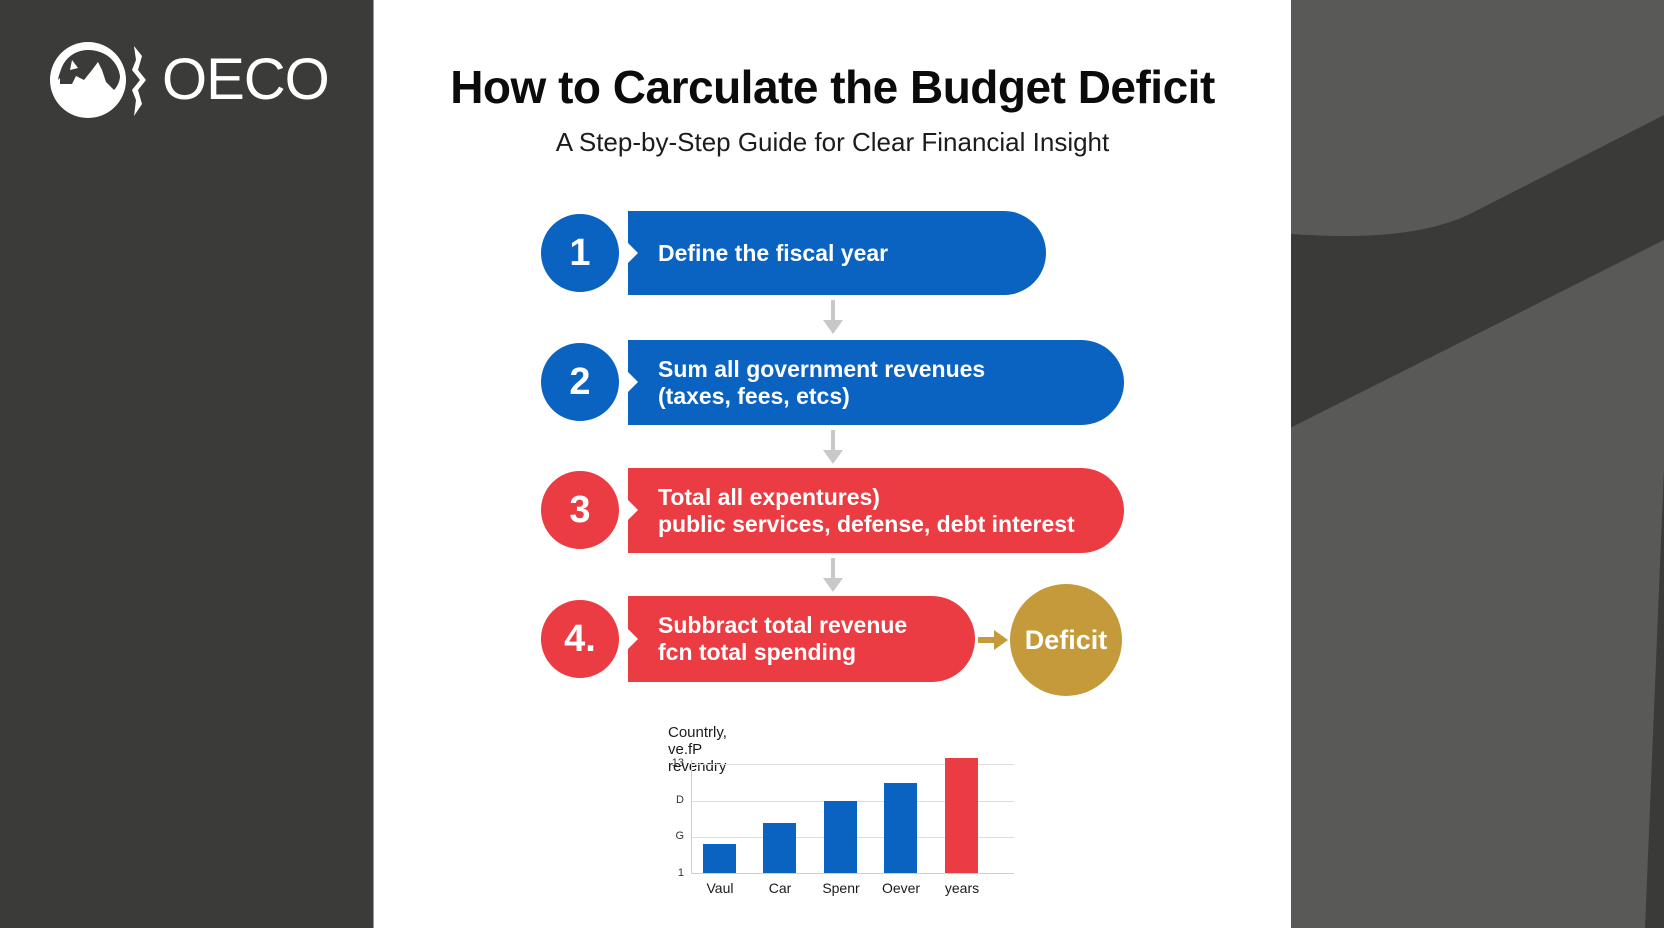  I want to click on x-label: Spenr, so click(841, 888).